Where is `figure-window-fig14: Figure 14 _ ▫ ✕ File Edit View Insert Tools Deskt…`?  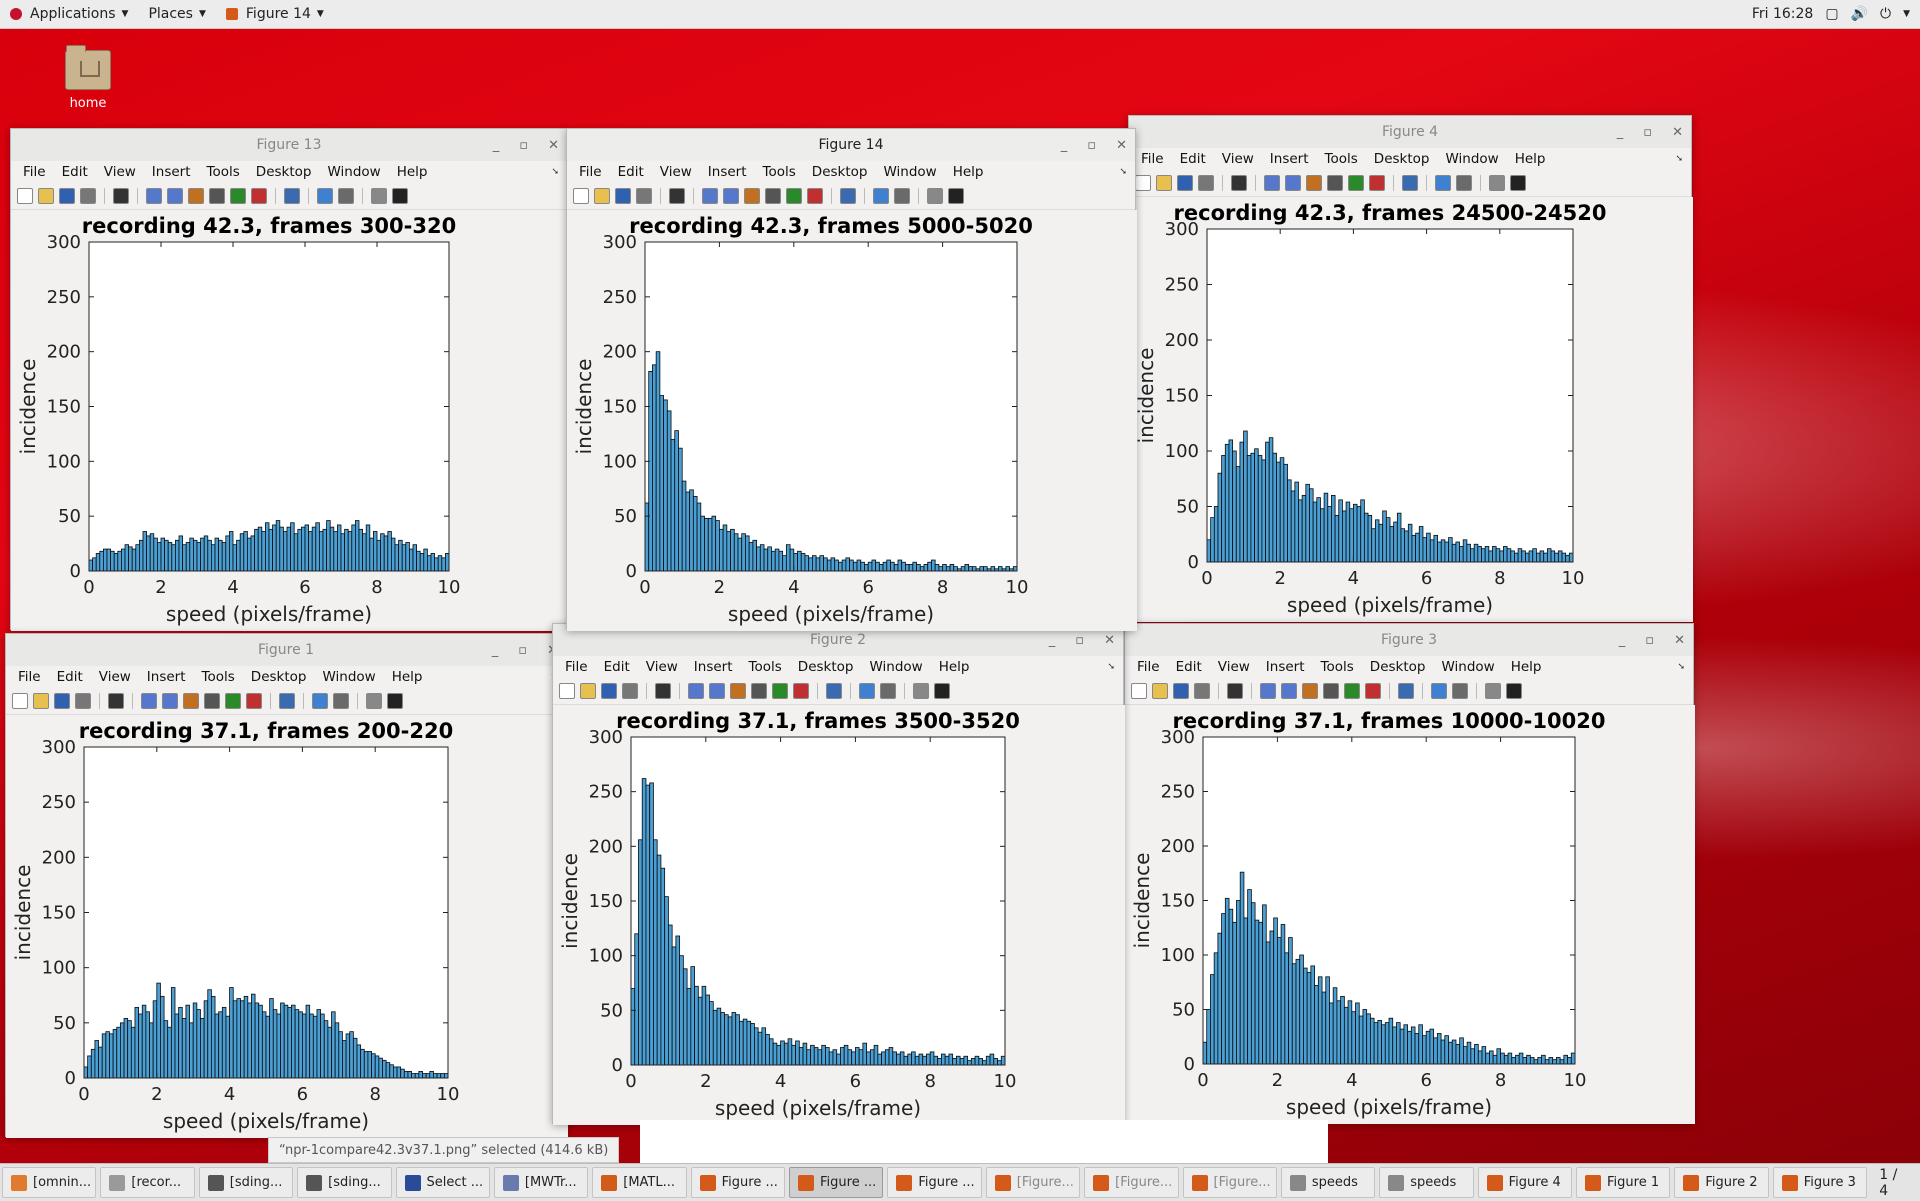
figure-window-fig14: Figure 14 _ ▫ ✕ File Edit View Insert Tools Deskt… is located at coordinates (851, 379).